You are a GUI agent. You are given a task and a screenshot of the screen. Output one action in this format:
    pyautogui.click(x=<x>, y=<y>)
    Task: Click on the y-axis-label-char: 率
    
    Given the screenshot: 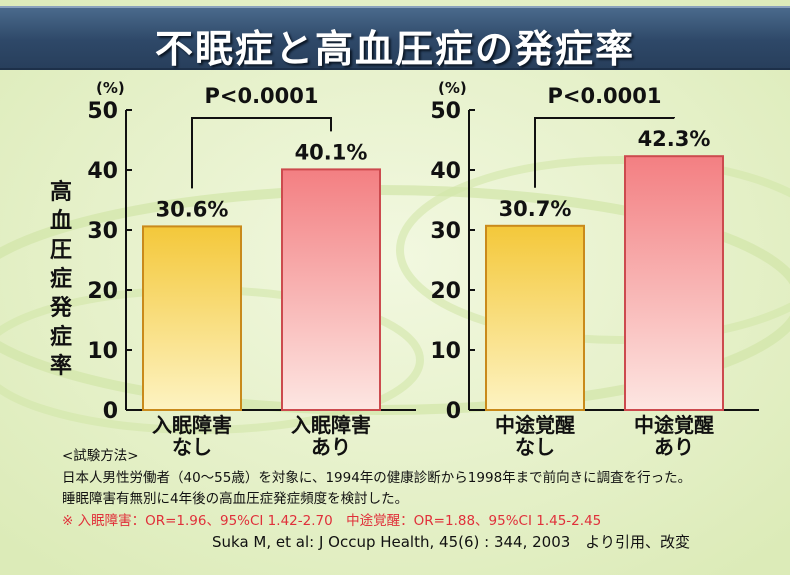 What is the action you would take?
    pyautogui.click(x=60, y=366)
    